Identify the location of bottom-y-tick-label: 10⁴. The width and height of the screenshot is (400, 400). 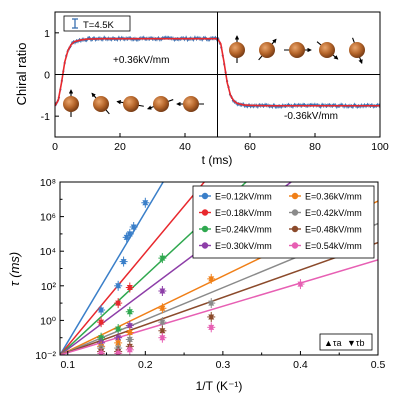
(48, 252).